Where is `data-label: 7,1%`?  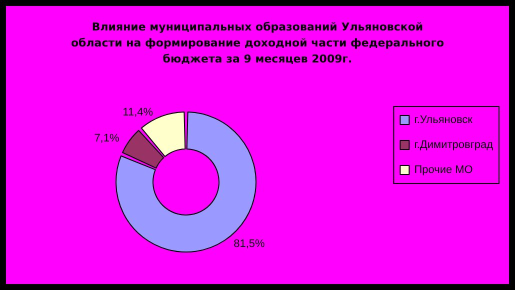
data-label: 7,1% is located at coordinates (107, 138).